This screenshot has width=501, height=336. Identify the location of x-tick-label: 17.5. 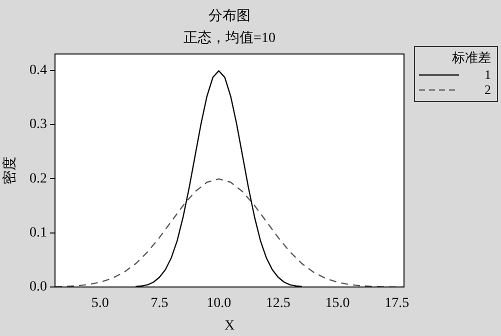
(397, 304).